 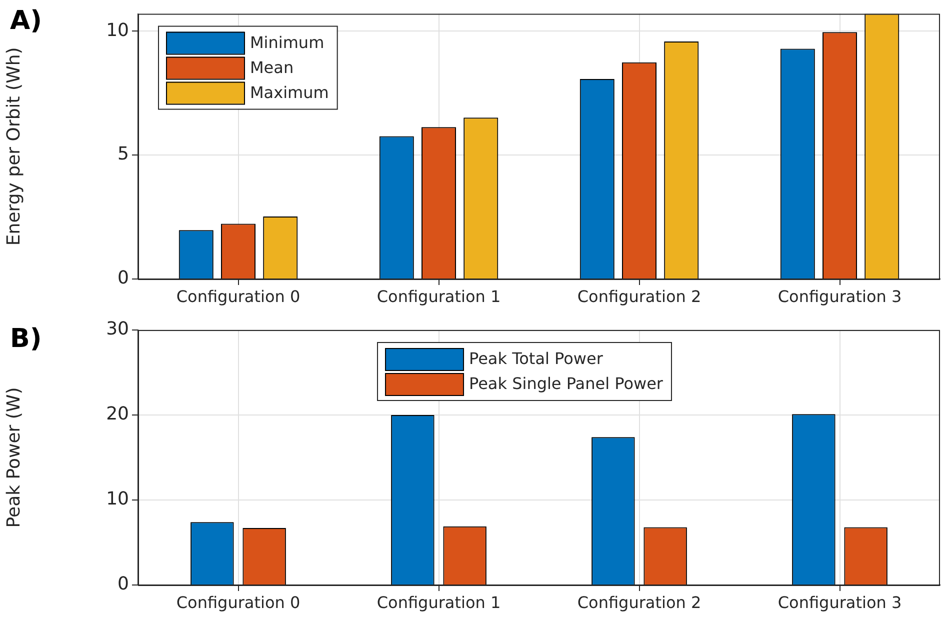 What do you see at coordinates (566, 384) in the screenshot?
I see `legend-label: Peak Single Panel Power` at bounding box center [566, 384].